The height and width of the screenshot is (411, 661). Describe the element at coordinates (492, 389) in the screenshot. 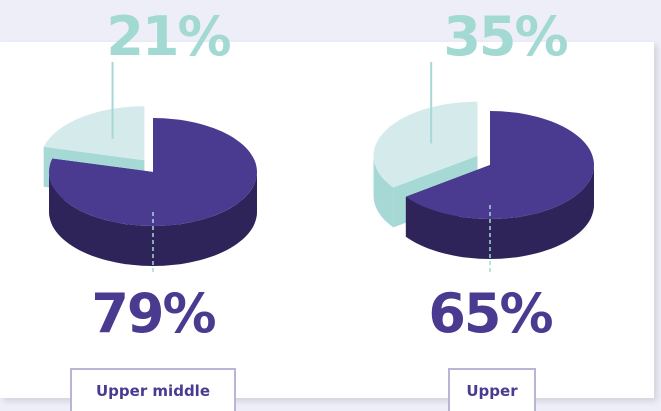

I see `tab-button: Upper` at that location.